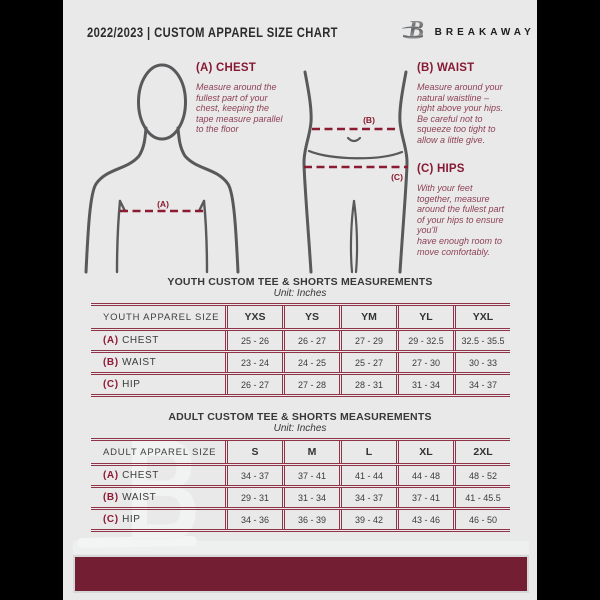  I want to click on marker-c: (C), so click(397, 177).